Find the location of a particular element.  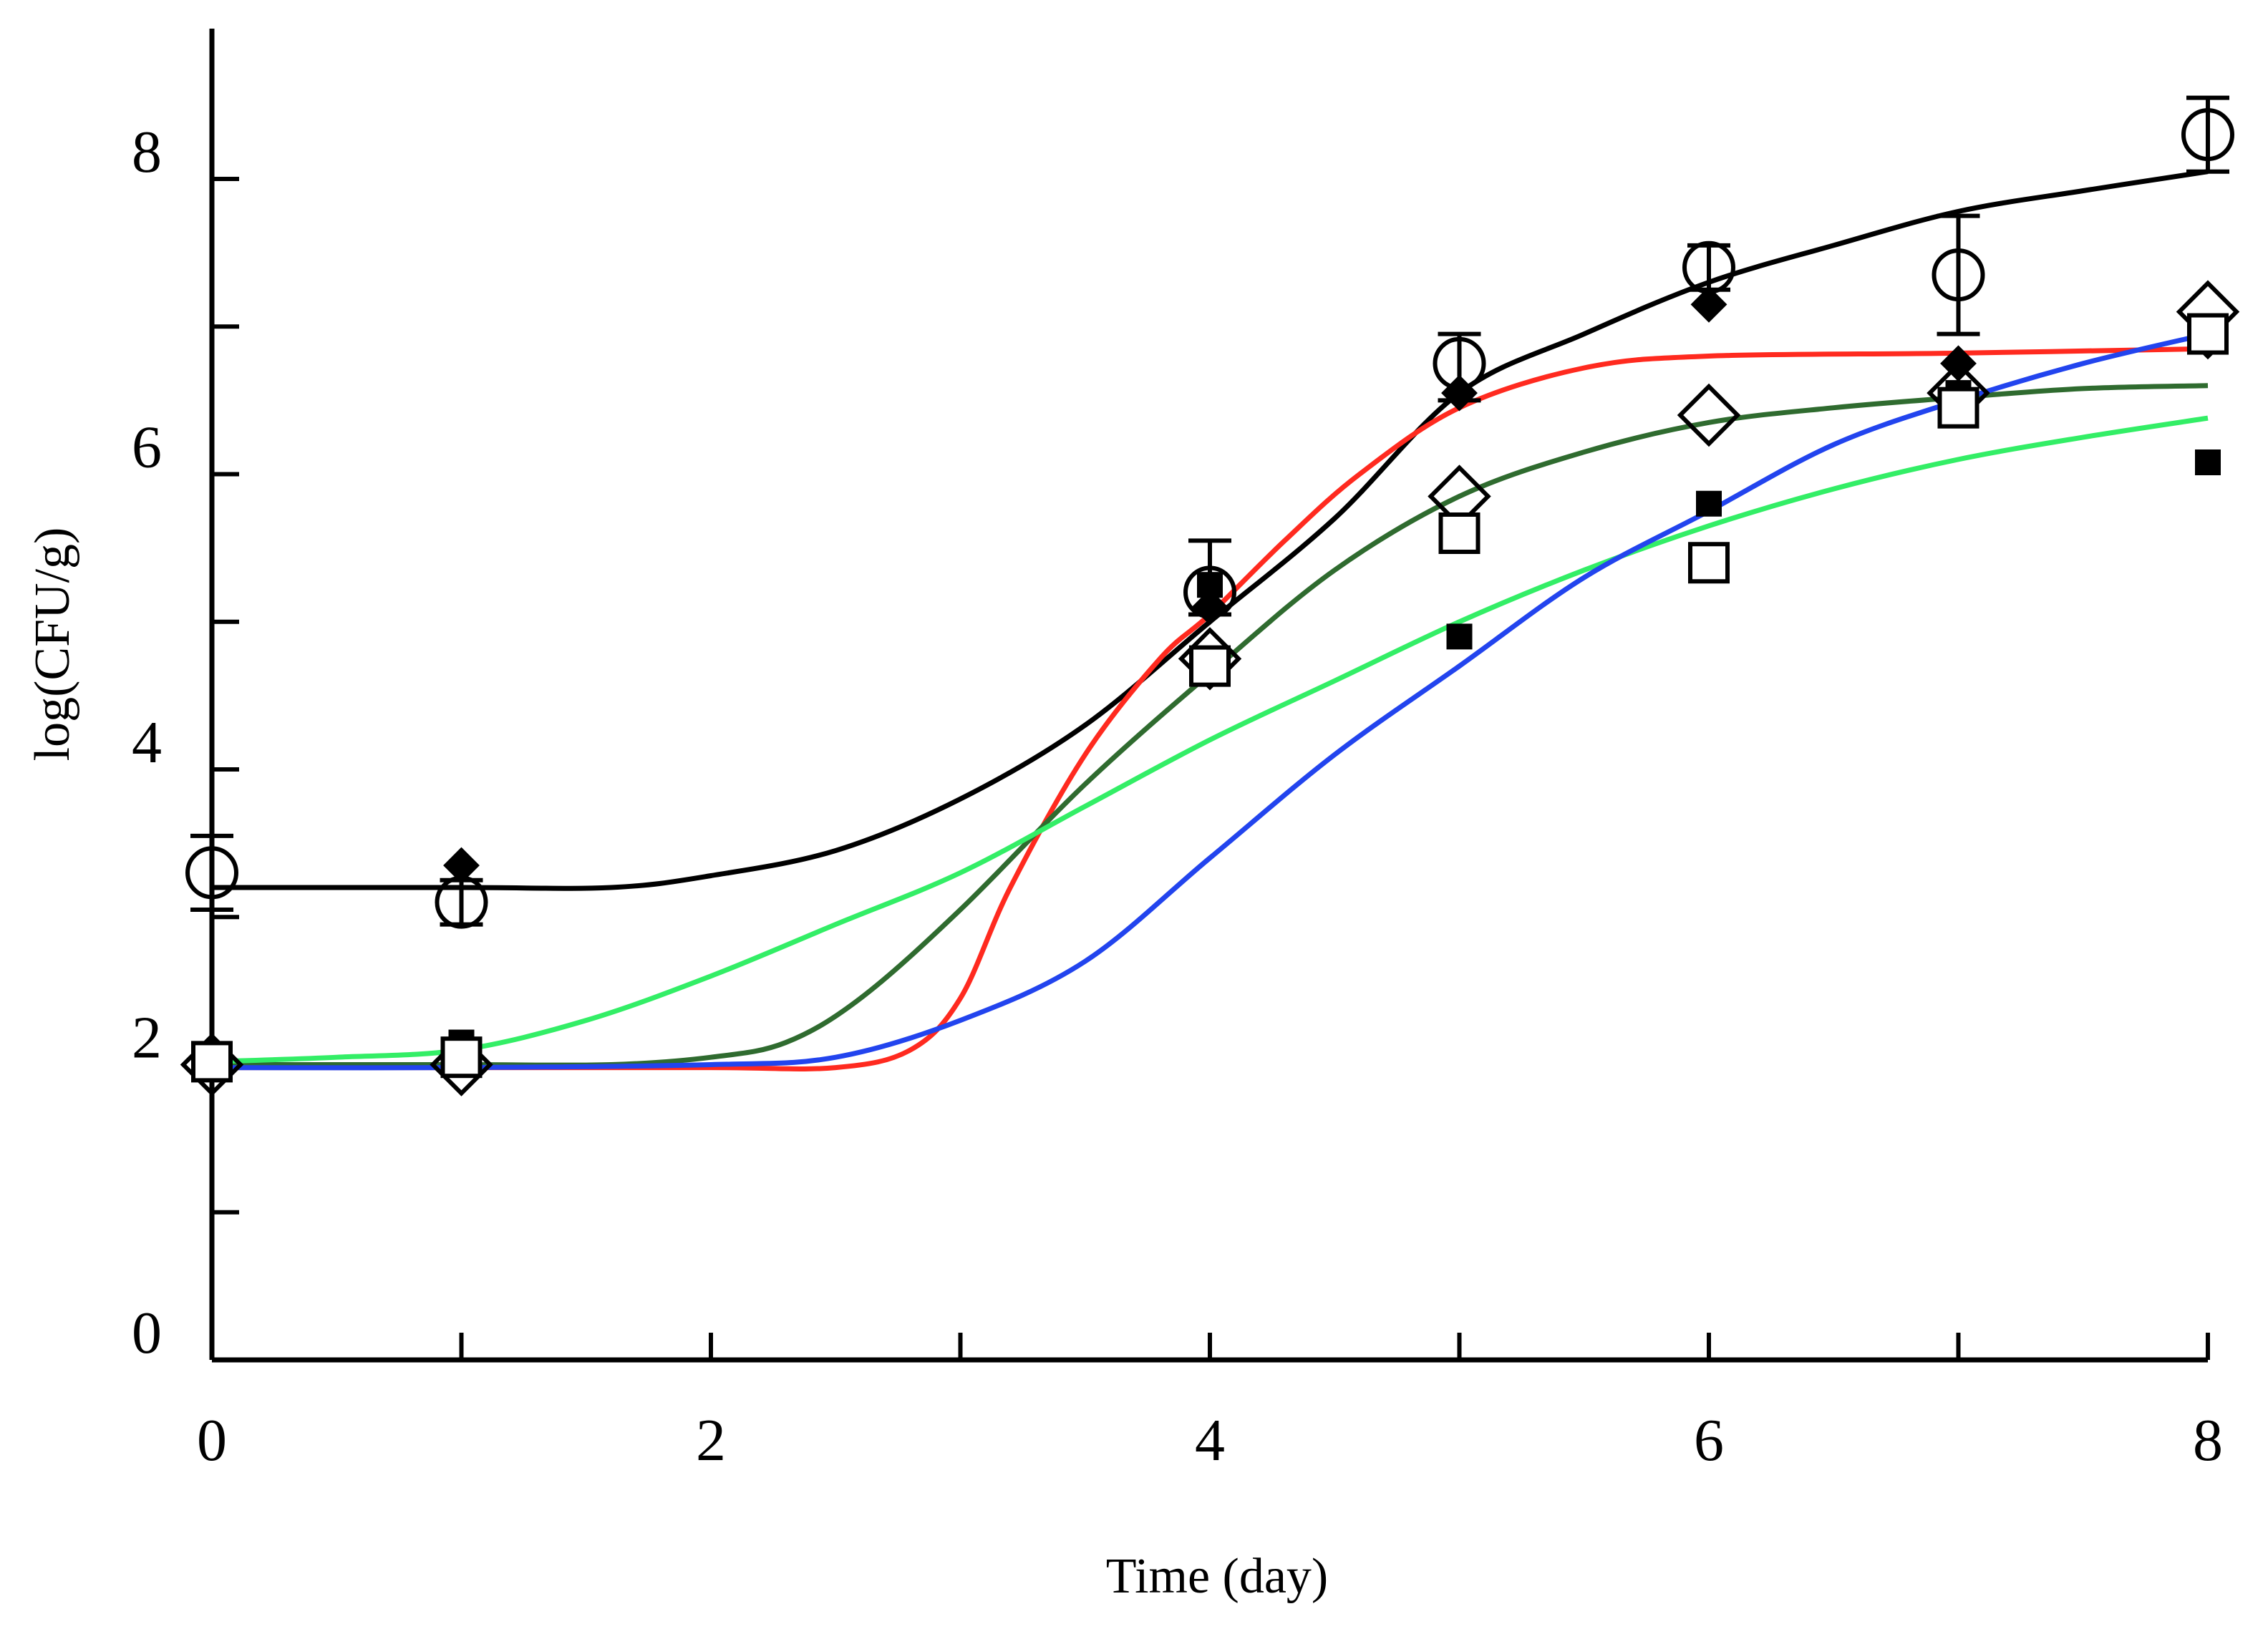

x-tick-label: 2 is located at coordinates (711, 1440).